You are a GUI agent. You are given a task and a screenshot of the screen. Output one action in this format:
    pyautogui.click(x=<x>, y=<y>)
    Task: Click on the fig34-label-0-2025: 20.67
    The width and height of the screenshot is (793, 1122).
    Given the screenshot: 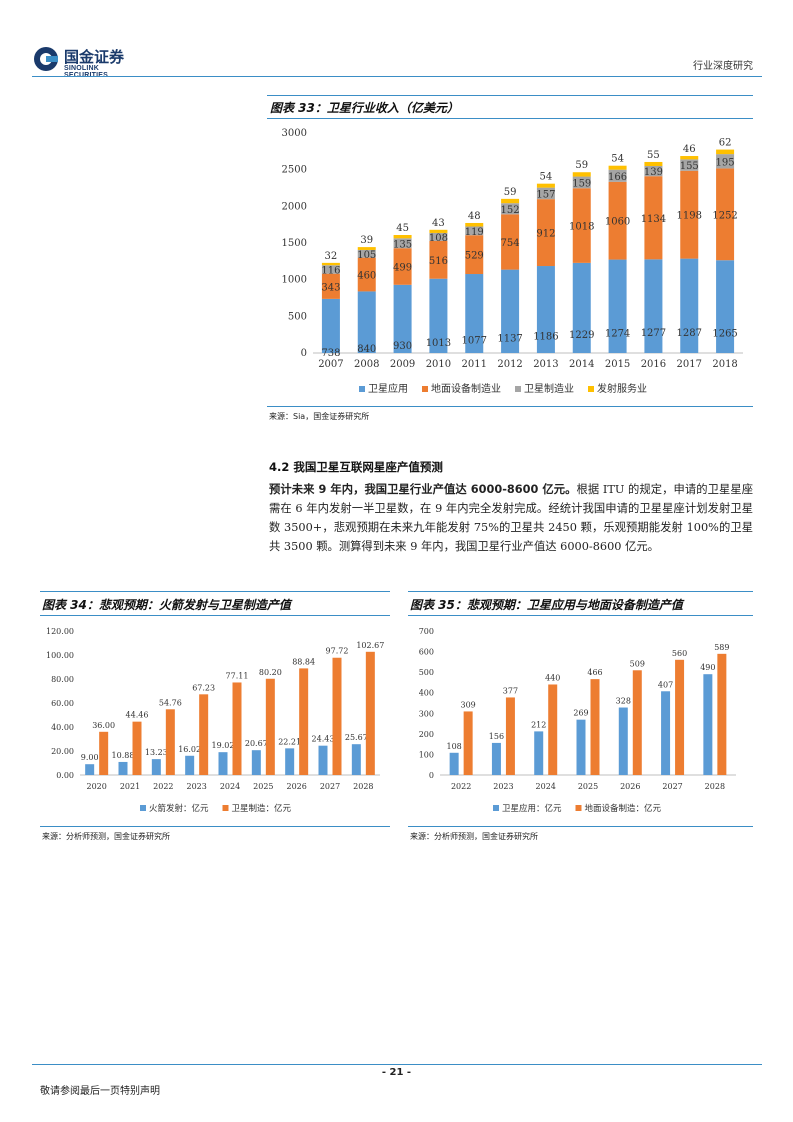 What is the action you would take?
    pyautogui.click(x=256, y=743)
    